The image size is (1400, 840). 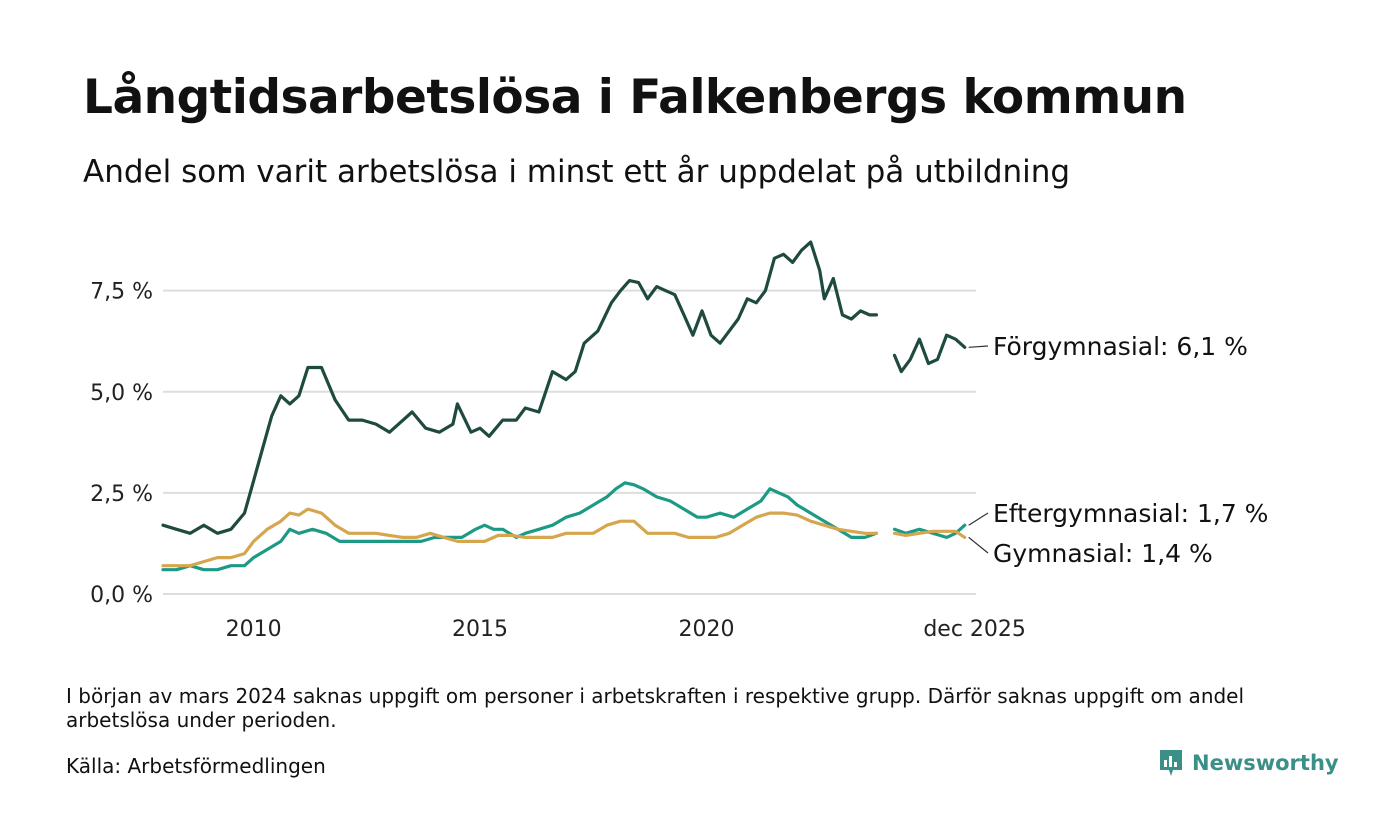 I want to click on x-tick-label: 2015, so click(x=480, y=629).